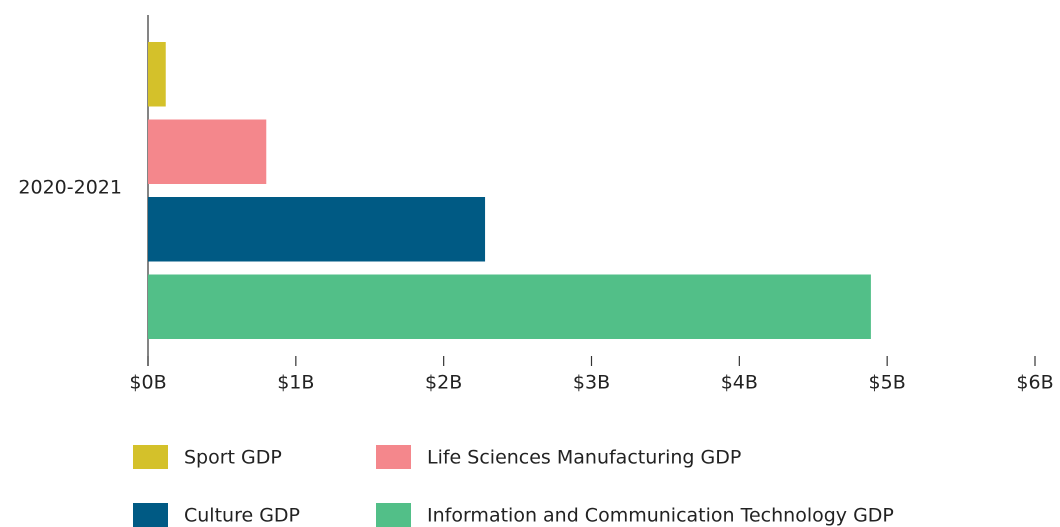 The image size is (1060, 527). What do you see at coordinates (584, 458) in the screenshot?
I see `legend-label: Life Sciences Manufacturing GDP` at bounding box center [584, 458].